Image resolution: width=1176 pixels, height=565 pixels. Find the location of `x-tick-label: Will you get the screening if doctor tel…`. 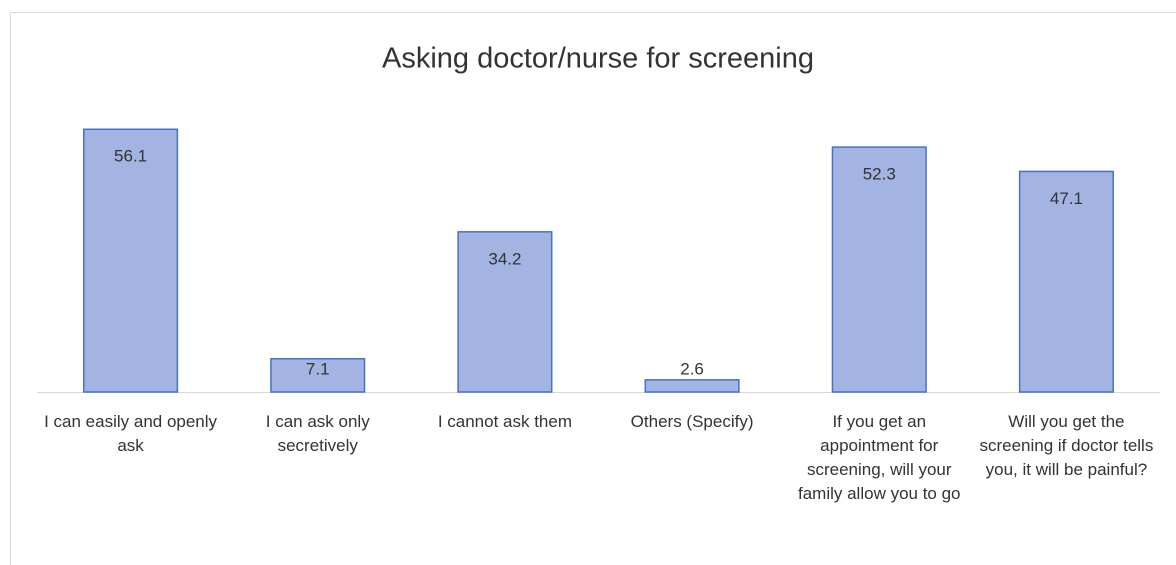

x-tick-label: Will you get the screening if doctor tel… is located at coordinates (1066, 445).